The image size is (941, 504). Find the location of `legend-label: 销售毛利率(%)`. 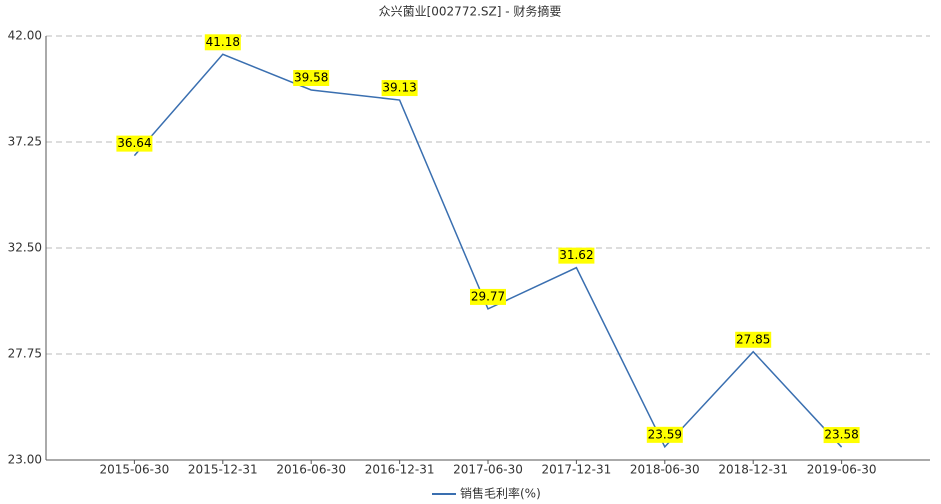

legend-label: 销售毛利率(%) is located at coordinates (500, 493).